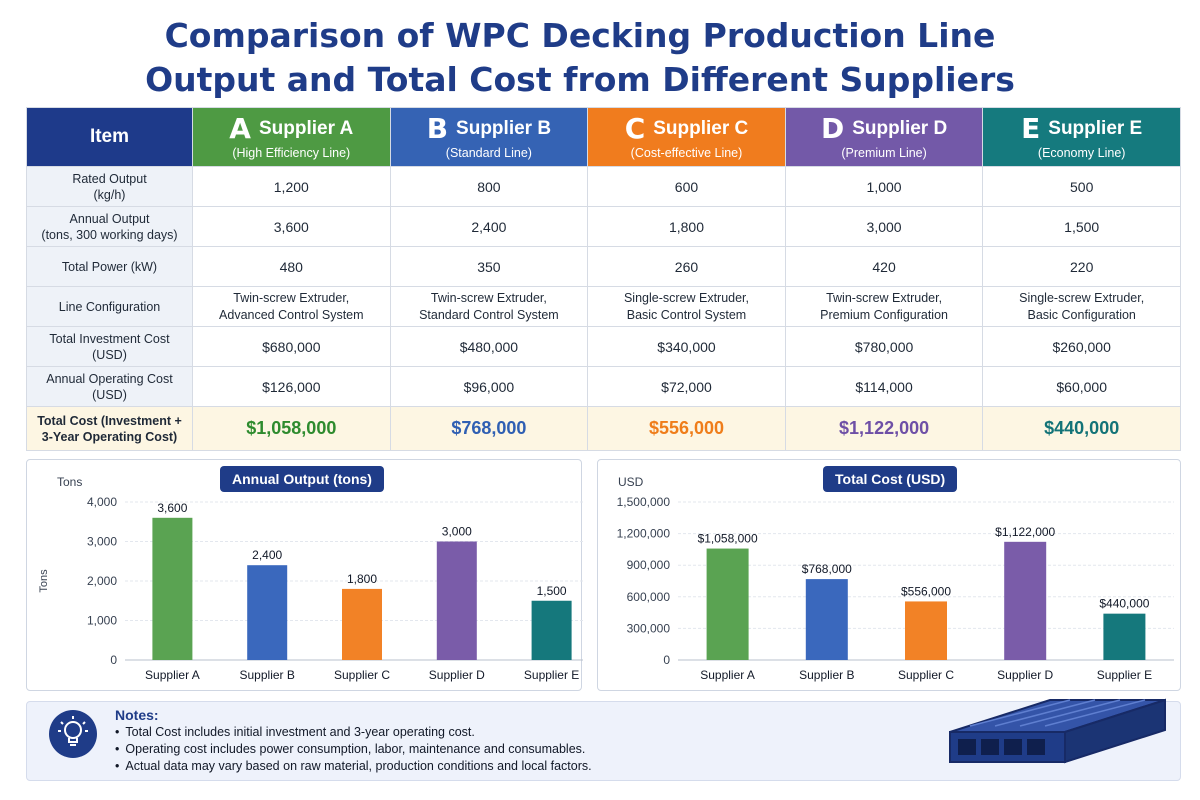 The height and width of the screenshot is (800, 1200). Describe the element at coordinates (686, 226) in the screenshot. I see `table-cell: 1,800` at that location.